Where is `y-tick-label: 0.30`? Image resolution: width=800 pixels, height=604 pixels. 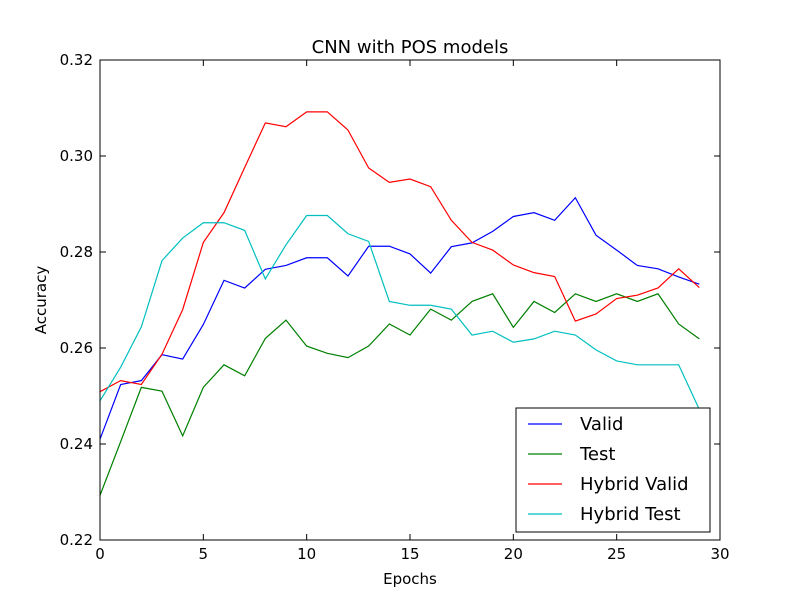 y-tick-label: 0.30 is located at coordinates (76, 156).